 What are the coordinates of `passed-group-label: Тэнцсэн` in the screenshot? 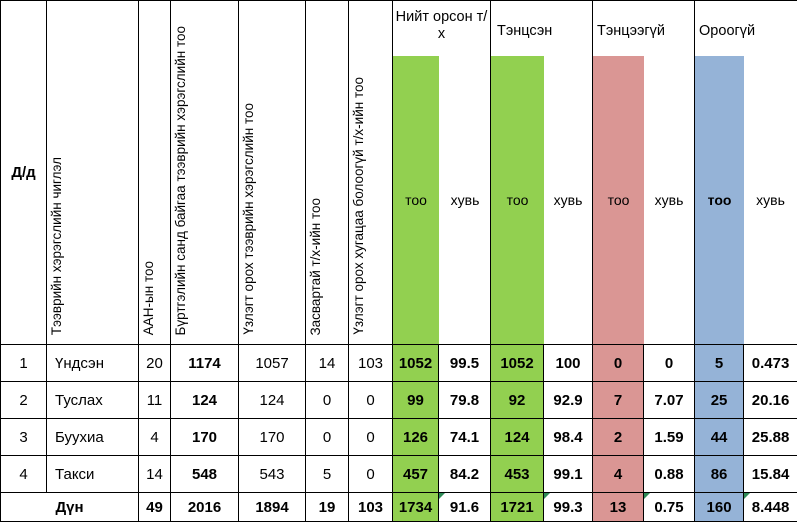 It's located at (541, 28).